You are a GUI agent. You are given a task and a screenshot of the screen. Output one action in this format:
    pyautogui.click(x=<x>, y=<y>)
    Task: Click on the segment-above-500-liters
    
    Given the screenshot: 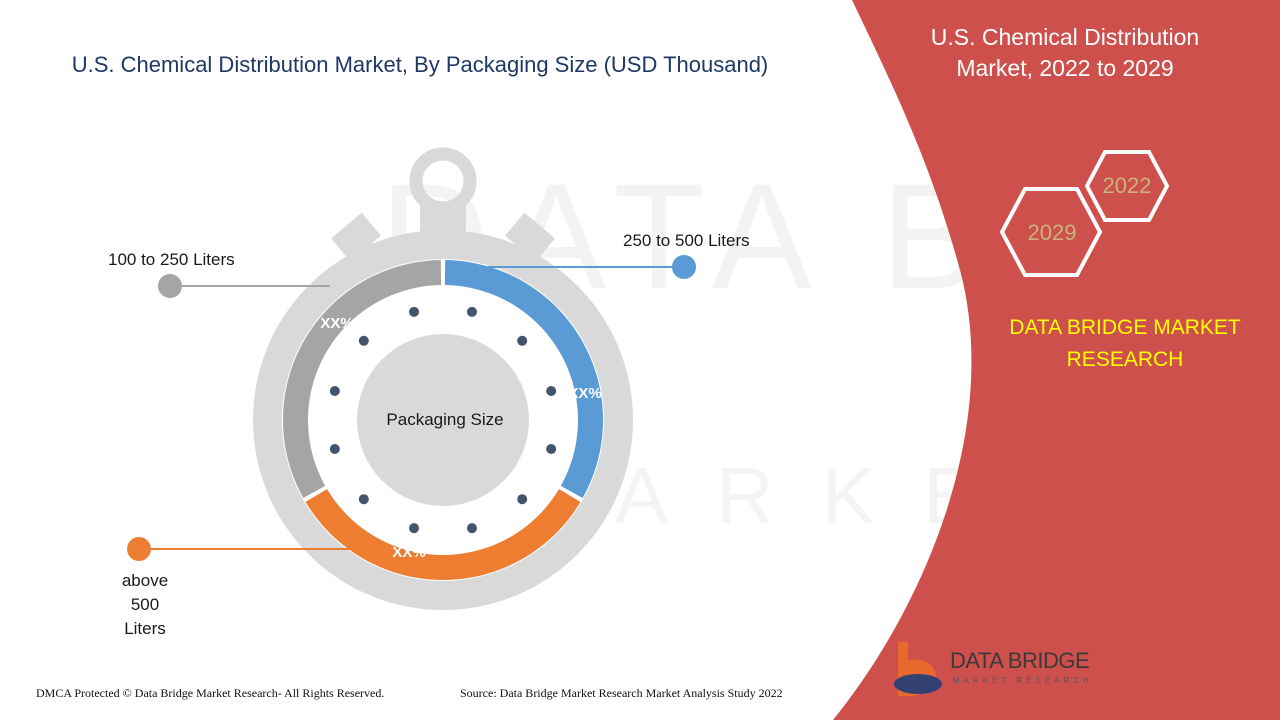 What is the action you would take?
    pyautogui.click(x=443, y=534)
    